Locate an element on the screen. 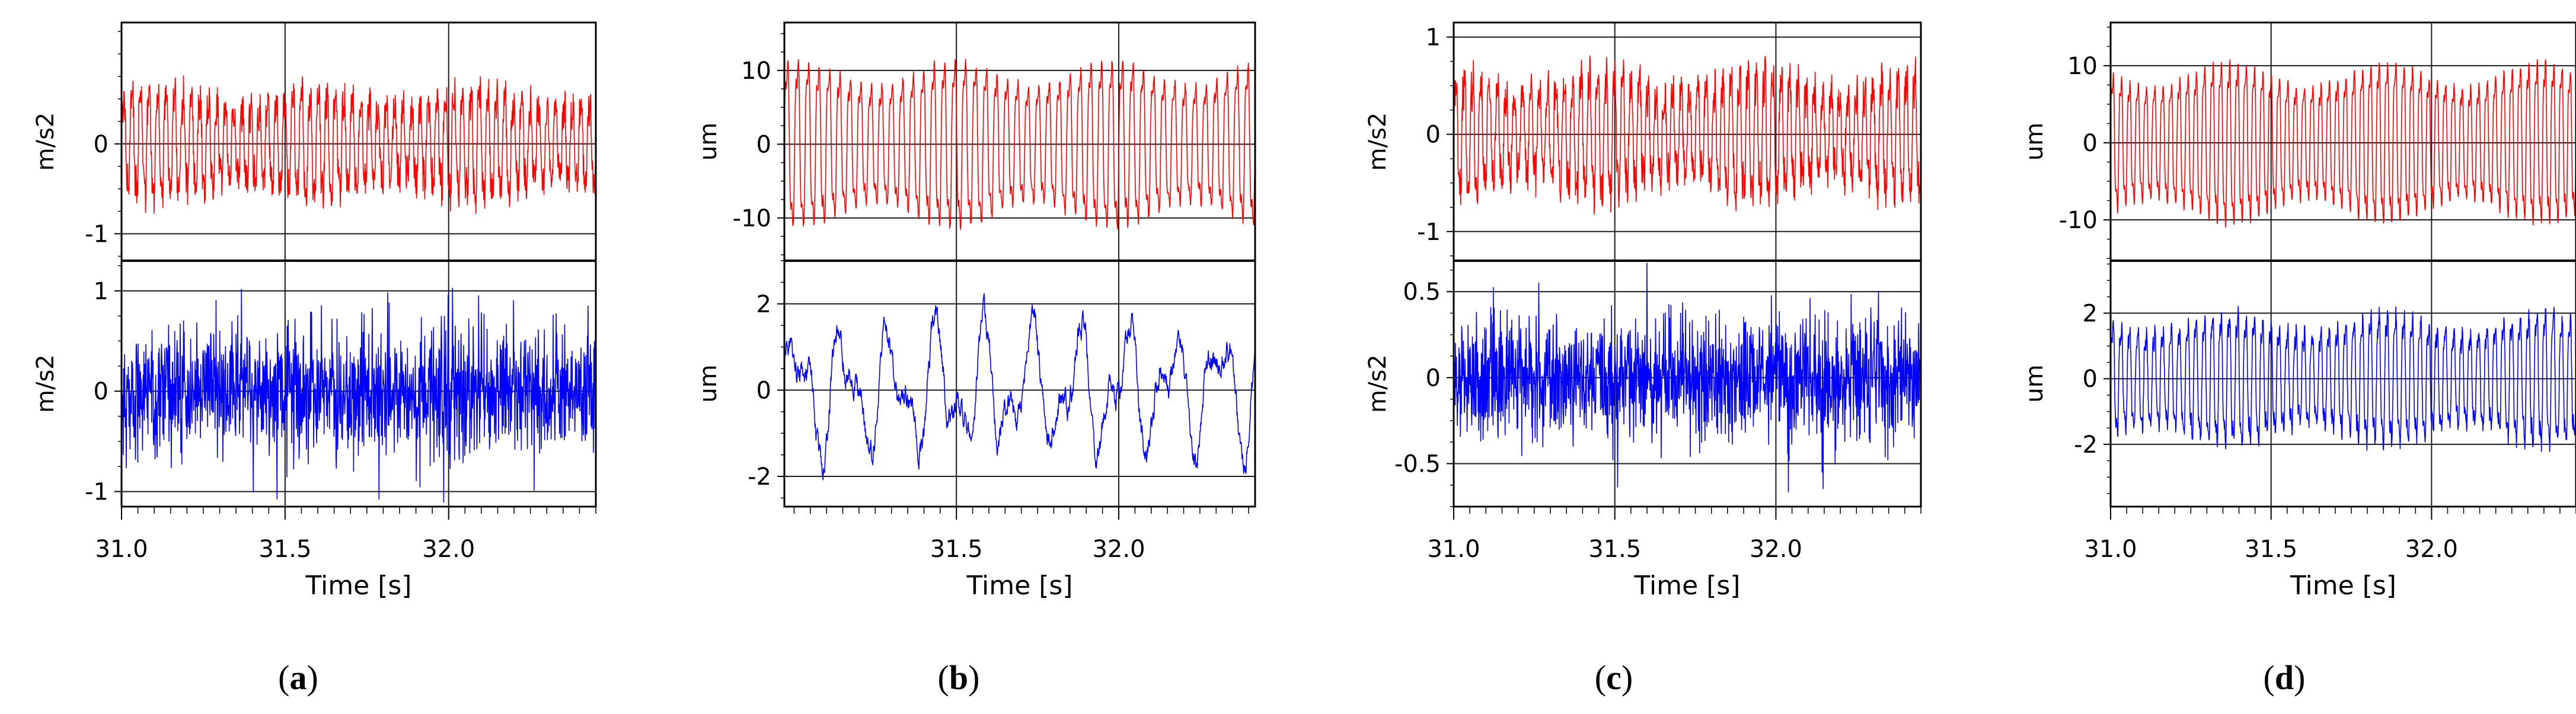 The width and height of the screenshot is (2576, 714). panel-caption: (c) is located at coordinates (1614, 677).